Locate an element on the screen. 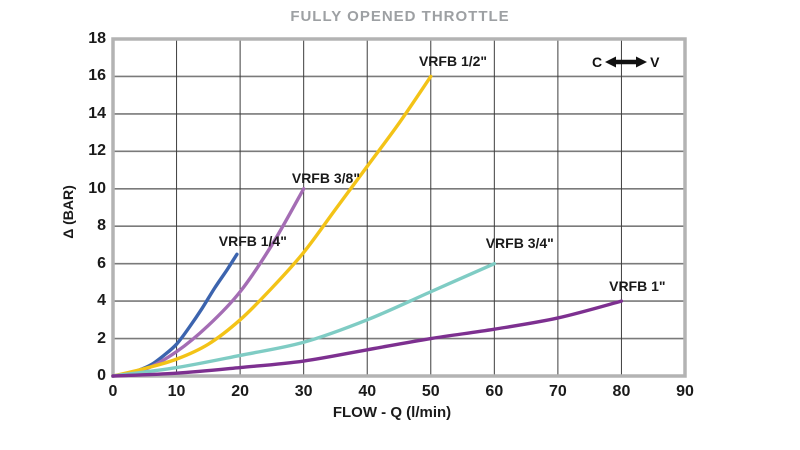 The height and width of the screenshot is (450, 800). x-tick-label: 80 is located at coordinates (621, 391).